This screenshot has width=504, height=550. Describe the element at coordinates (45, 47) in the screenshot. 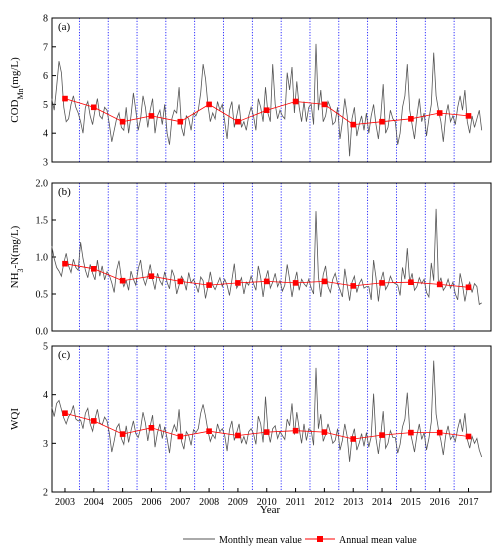

I see `y-tick-label: 7` at that location.